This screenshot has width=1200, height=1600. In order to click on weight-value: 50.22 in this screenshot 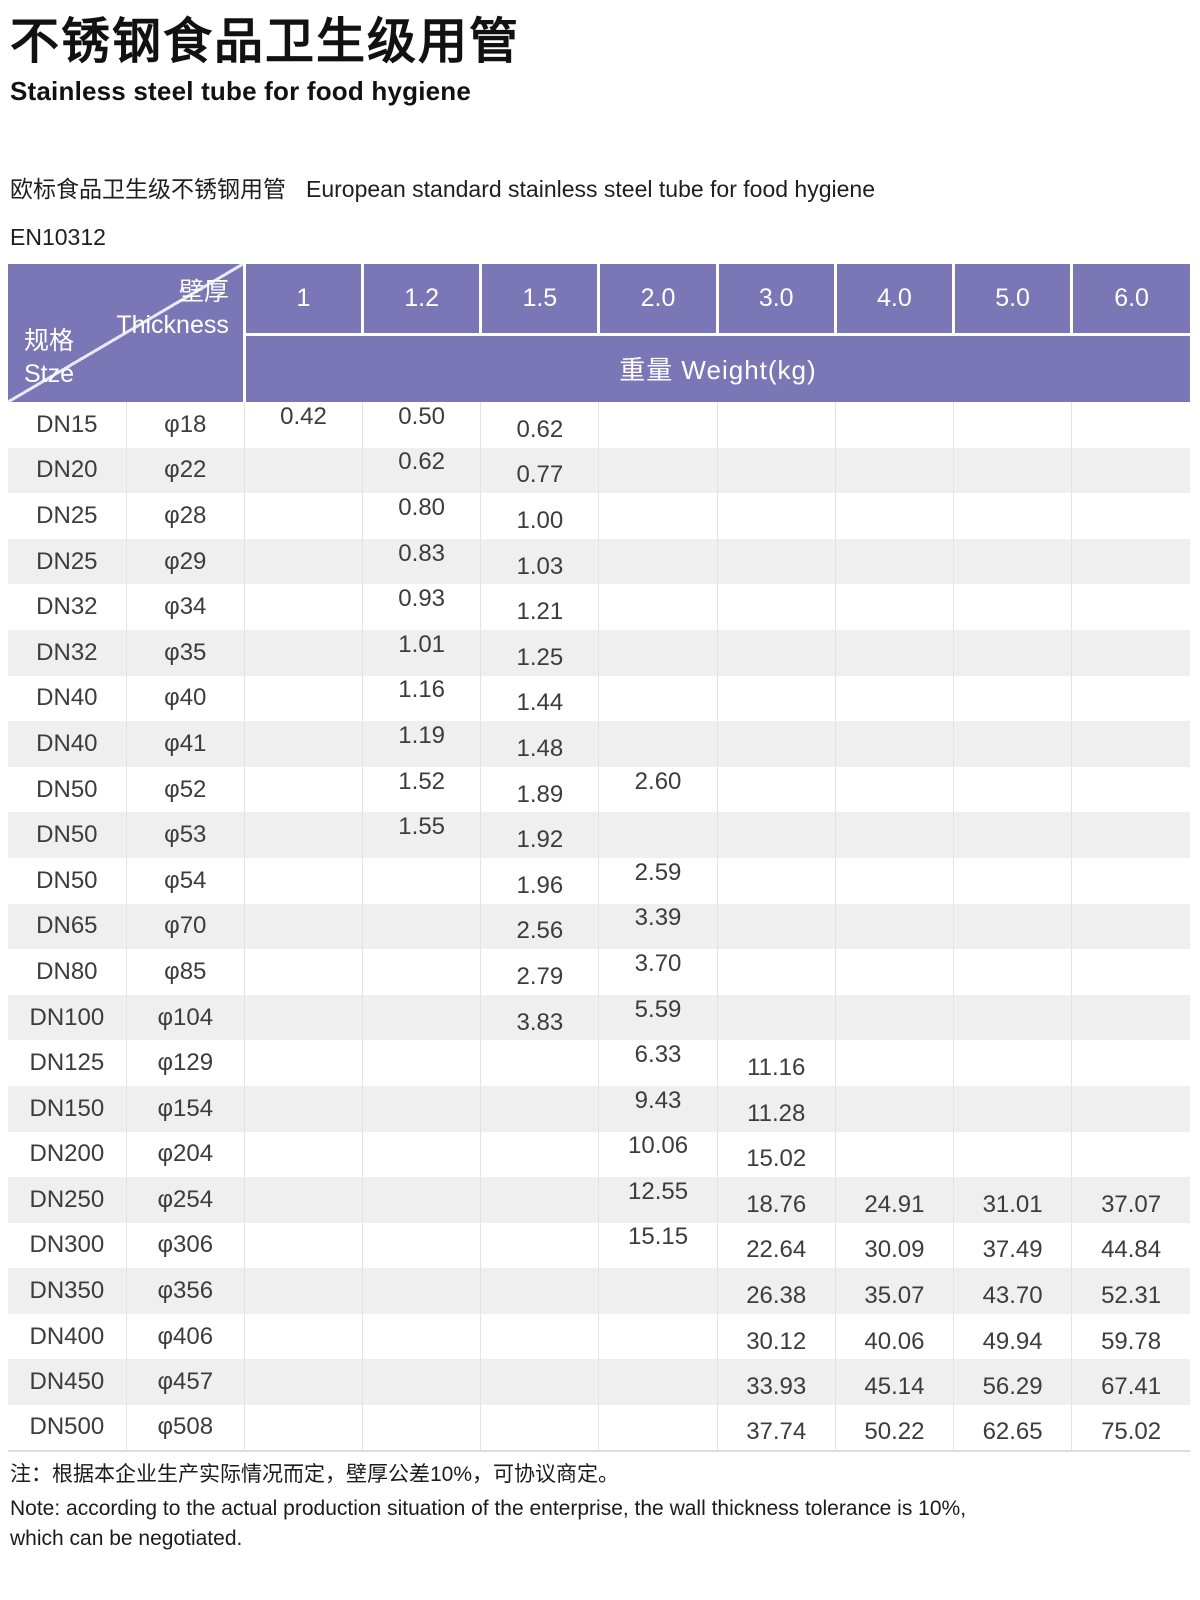, I will do `click(894, 1432)`.